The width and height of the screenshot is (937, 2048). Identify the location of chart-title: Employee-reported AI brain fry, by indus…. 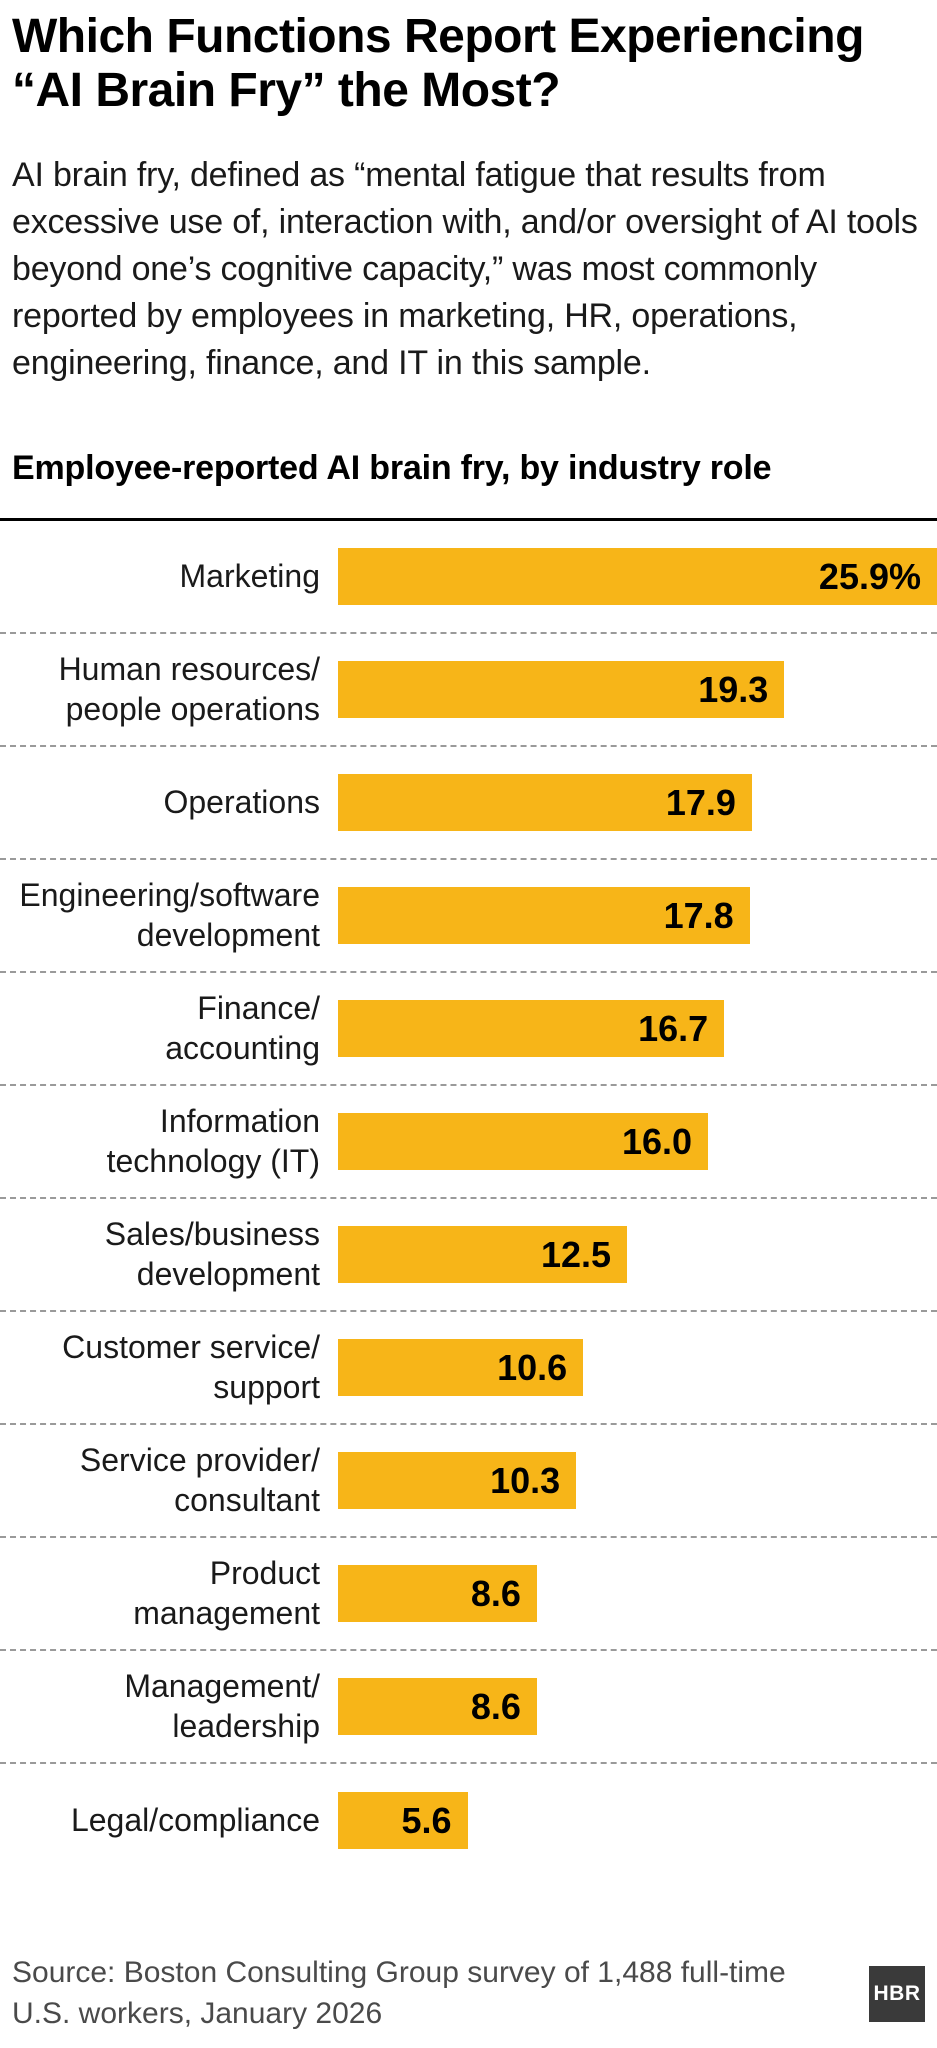
(392, 468).